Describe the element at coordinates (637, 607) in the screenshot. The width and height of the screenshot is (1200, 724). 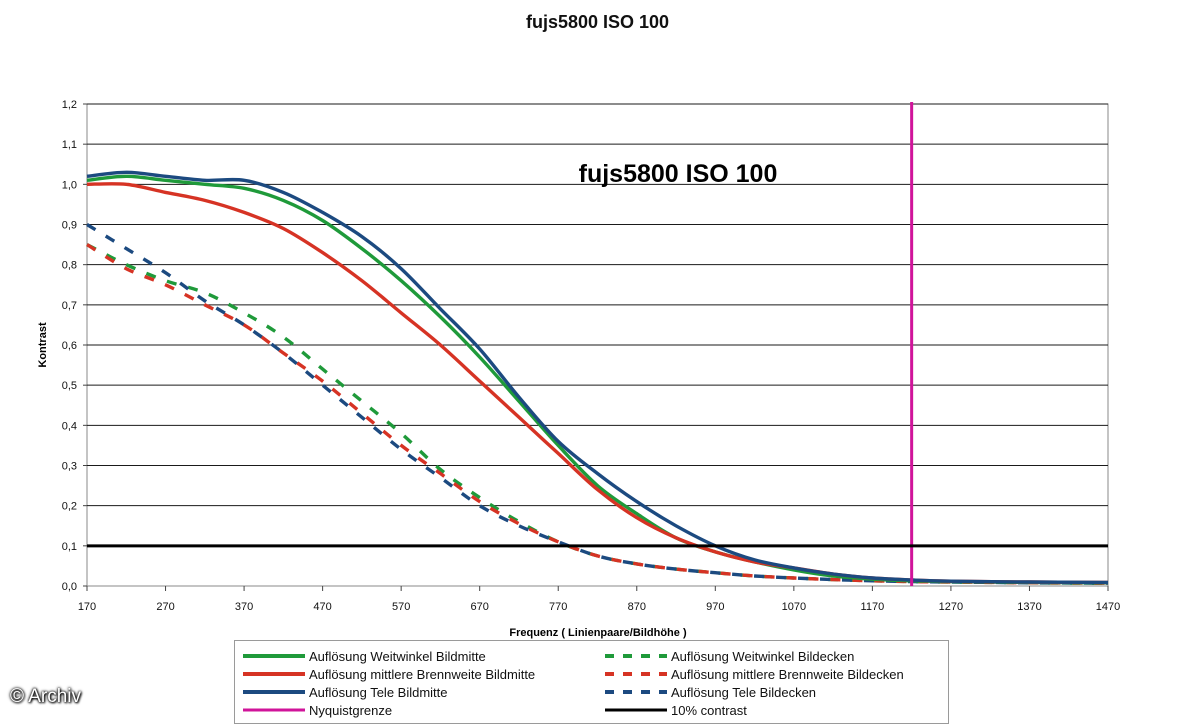
I see `x-tick-label: 870` at that location.